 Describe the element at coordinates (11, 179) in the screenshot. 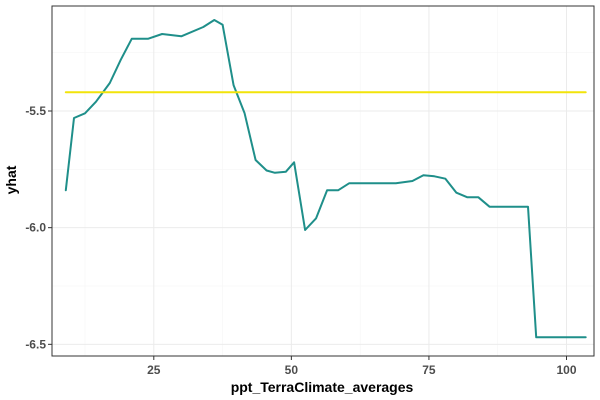

I see `y-axis-title: yhat` at that location.